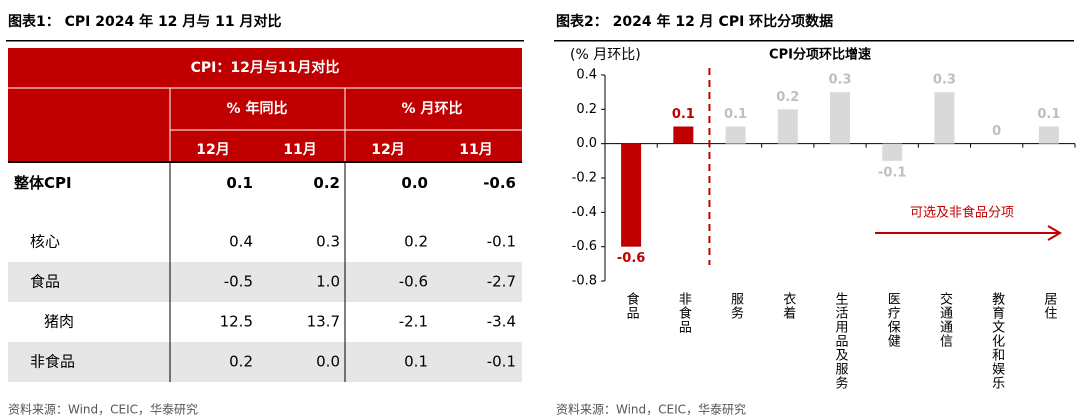  Describe the element at coordinates (736, 306) in the screenshot. I see `x-tick-label: 服务` at that location.